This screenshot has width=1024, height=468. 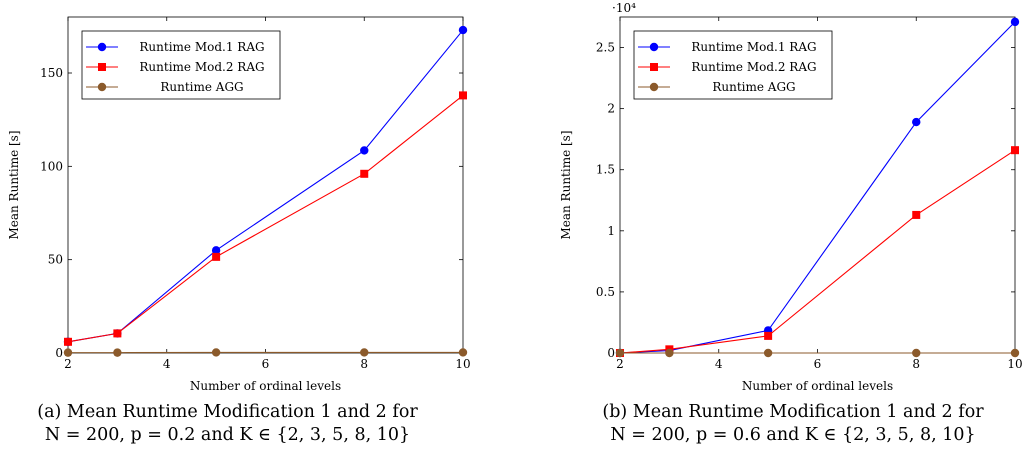 I want to click on legend-label-b: Runtime AGG, so click(x=753, y=87).